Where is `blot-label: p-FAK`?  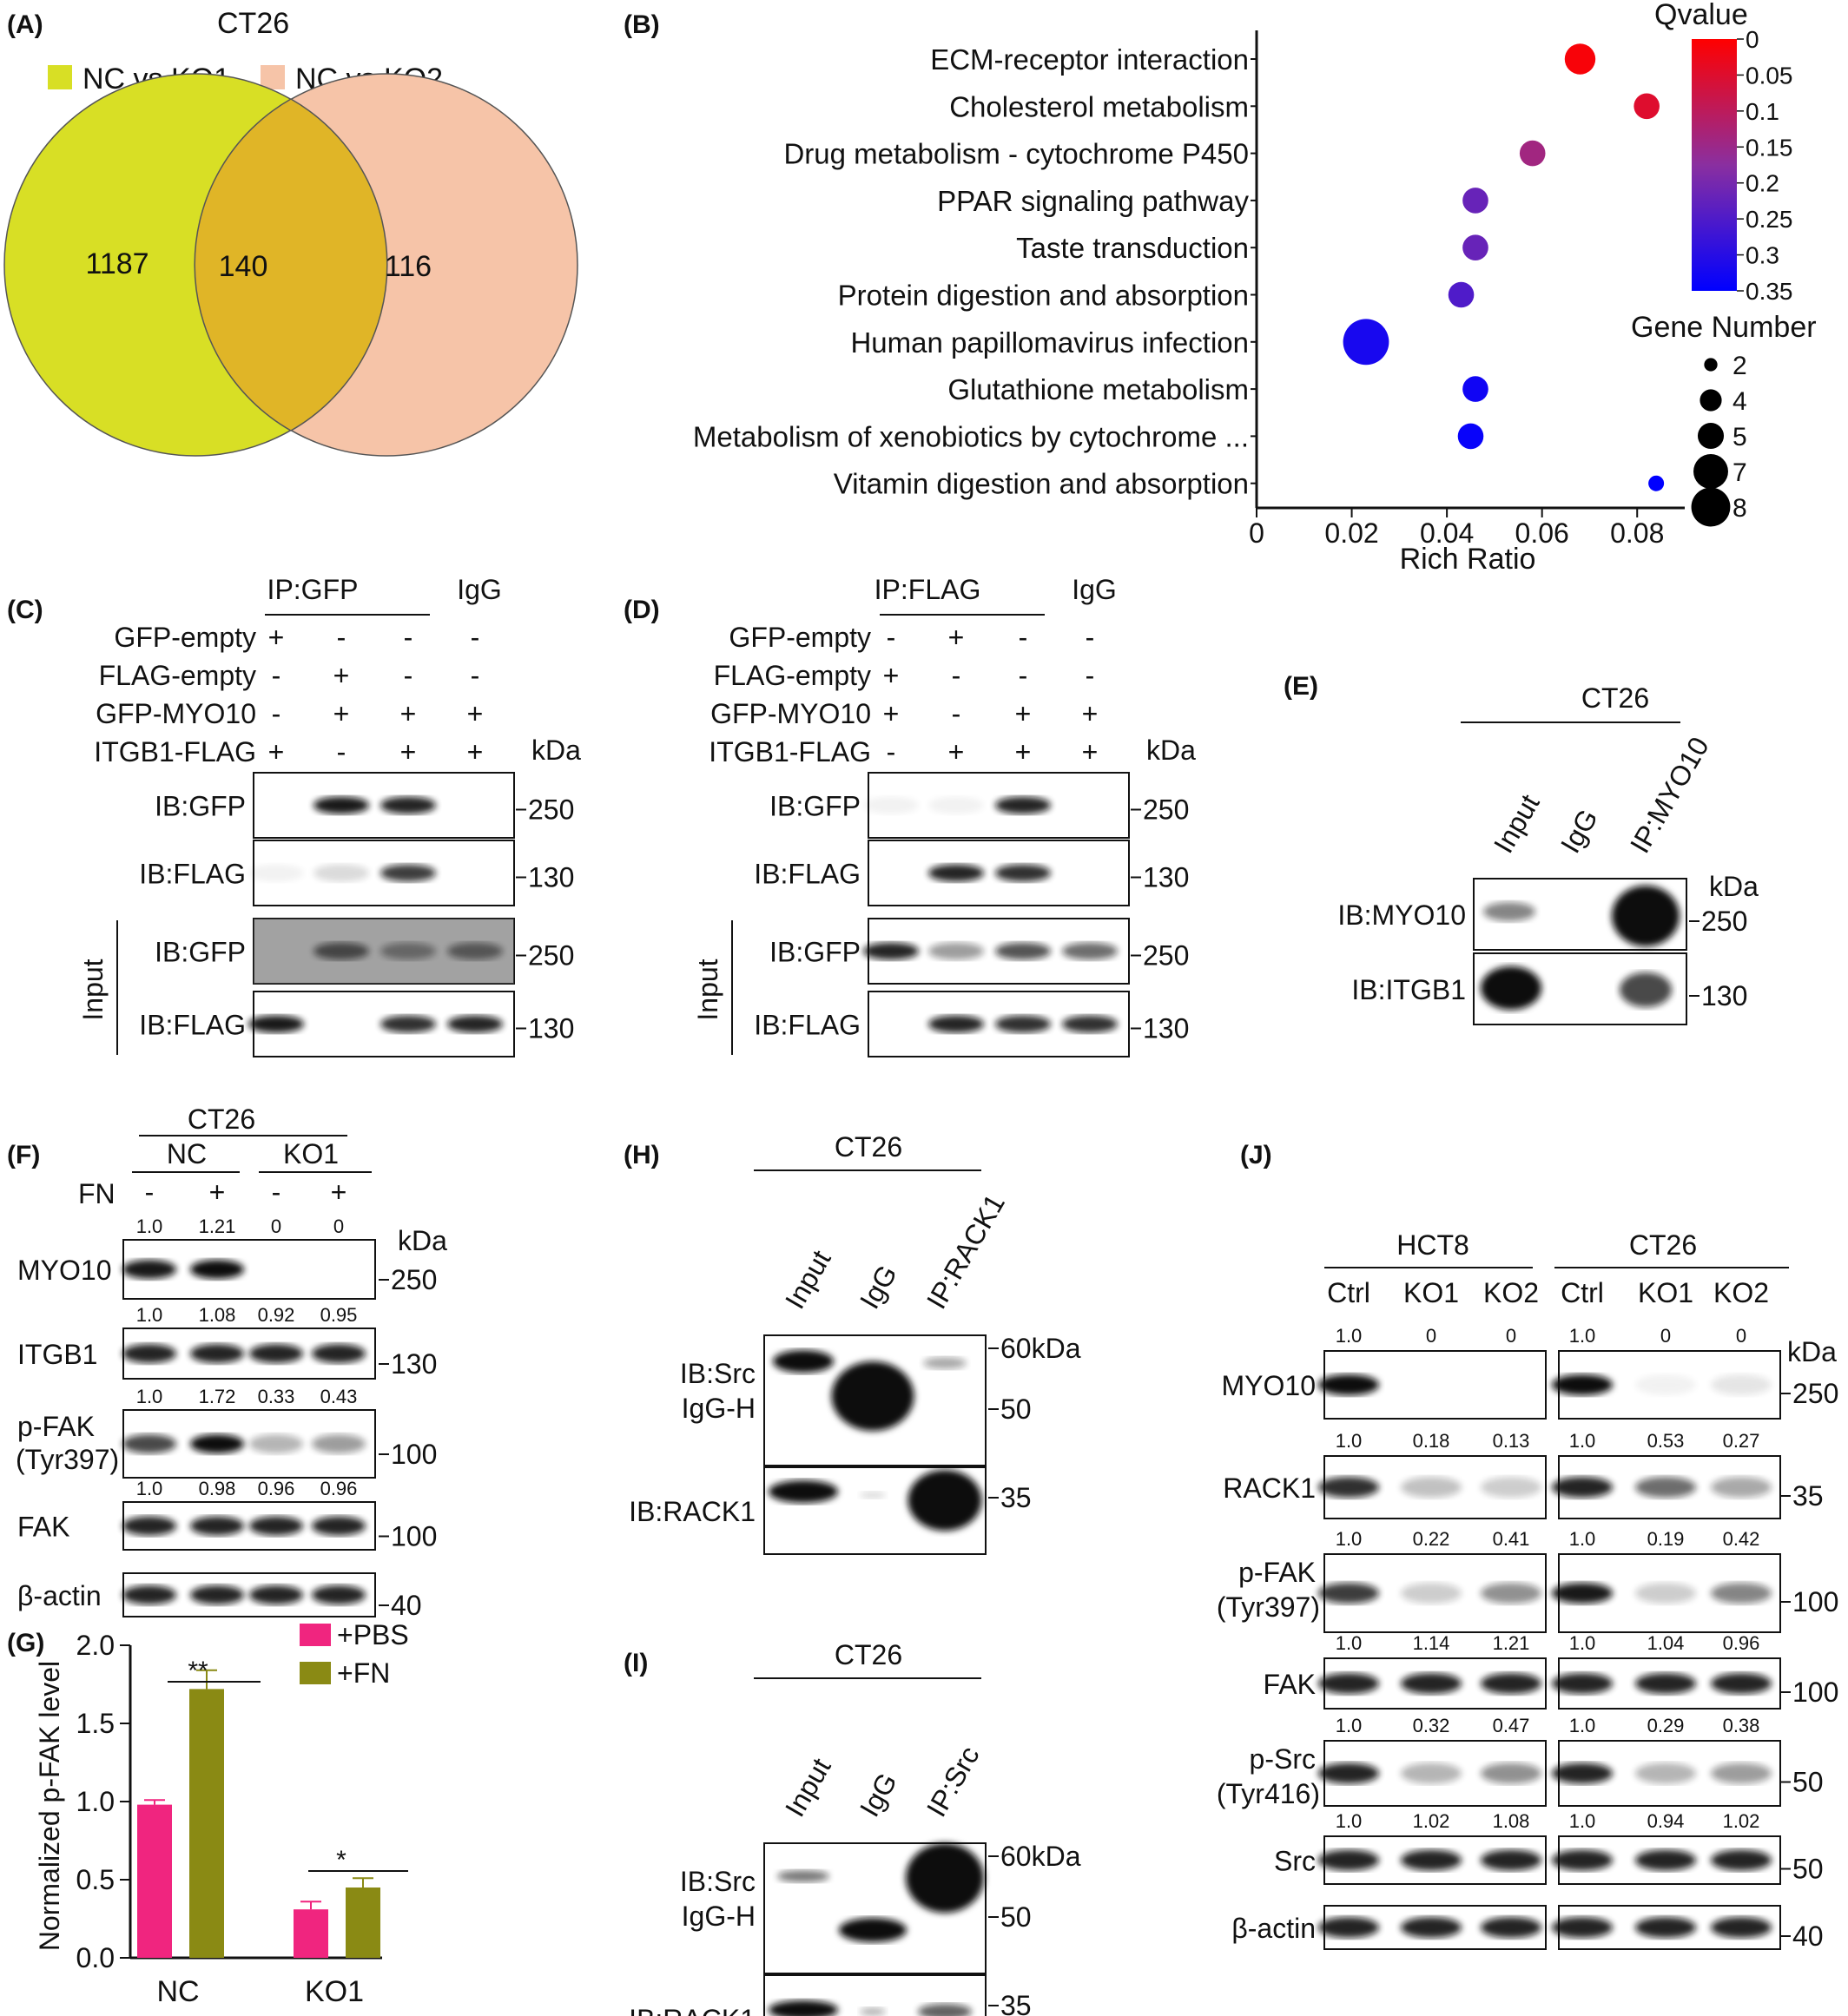
blot-label: p-FAK is located at coordinates (56, 1426).